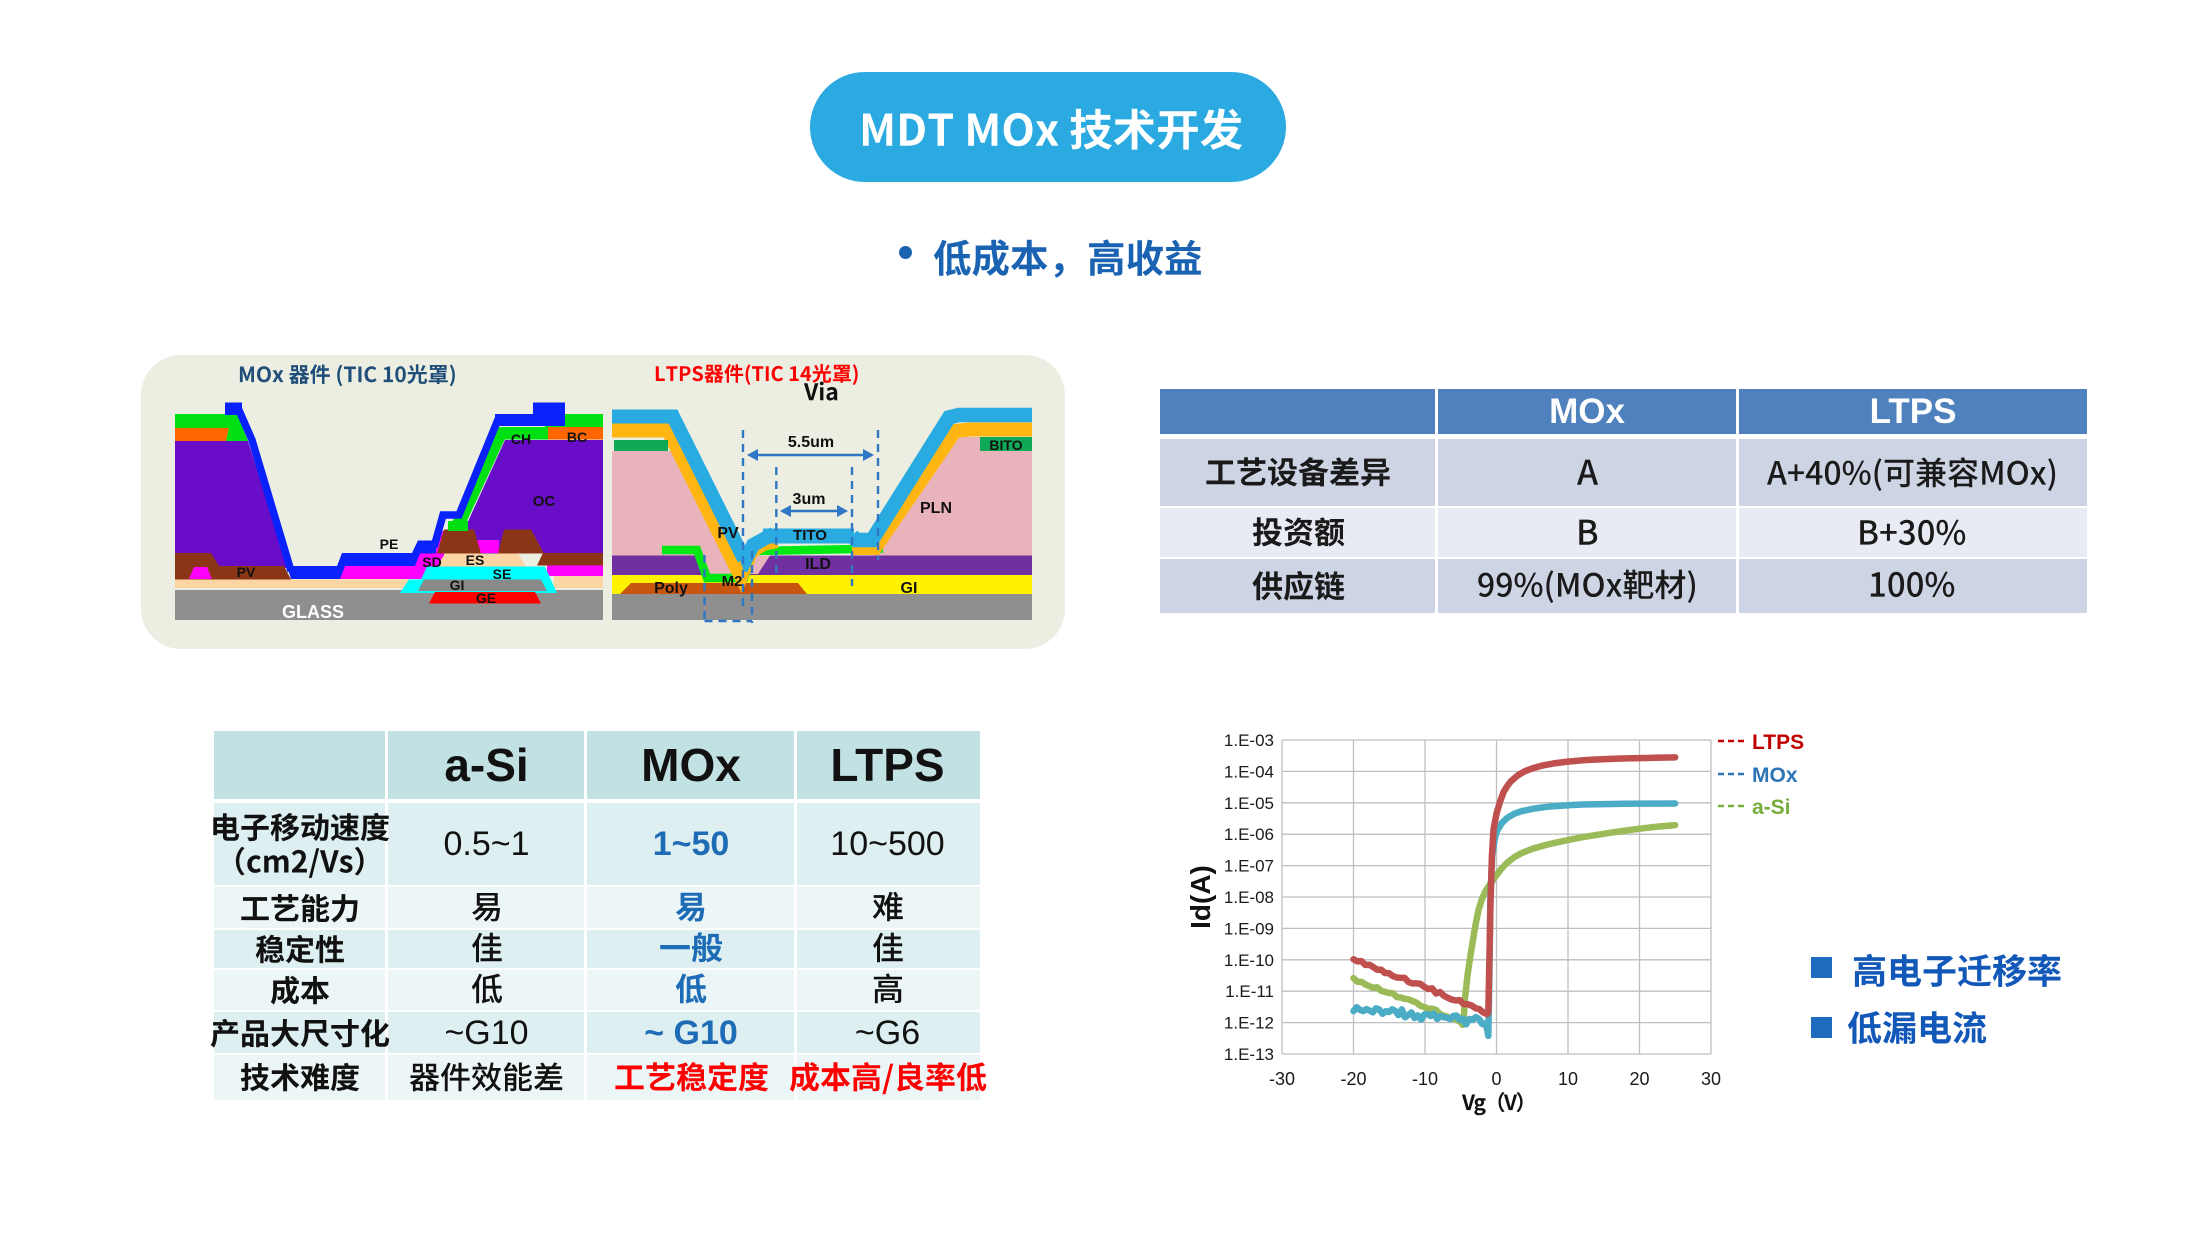 This screenshot has height=1237, width=2204. I want to click on svg-text: LTPS, so click(1778, 742).